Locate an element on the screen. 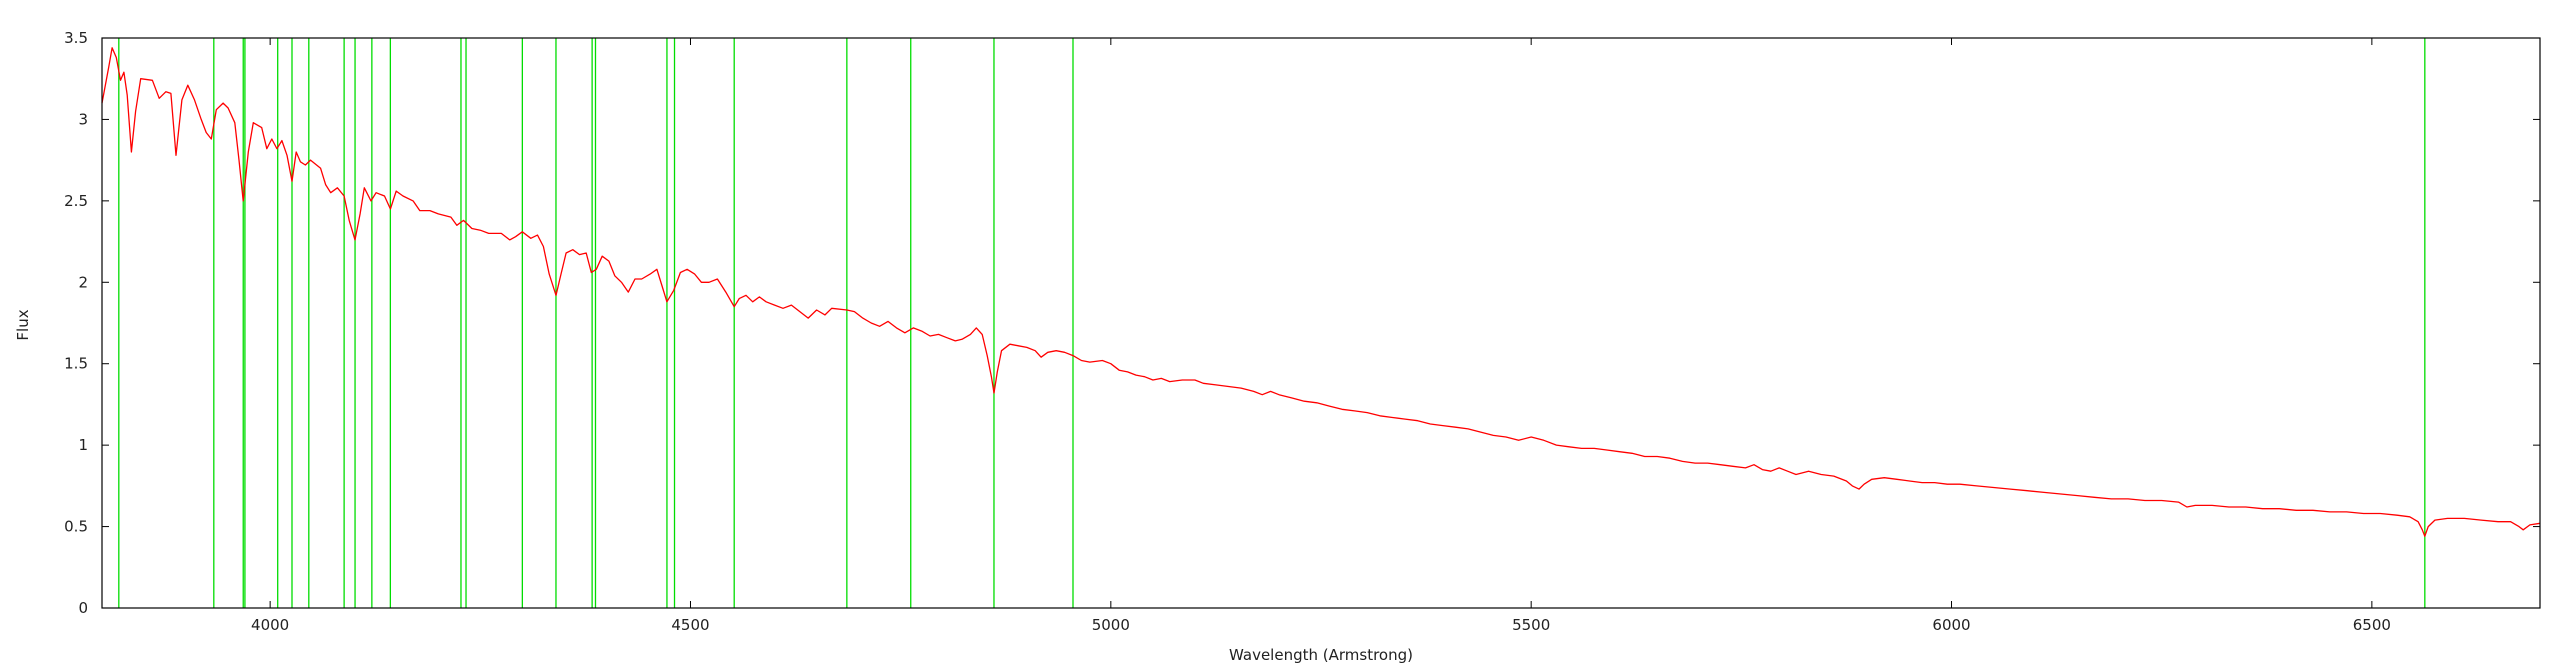 This screenshot has height=668, width=2560. x-tick-label: 6000 is located at coordinates (1951, 625).